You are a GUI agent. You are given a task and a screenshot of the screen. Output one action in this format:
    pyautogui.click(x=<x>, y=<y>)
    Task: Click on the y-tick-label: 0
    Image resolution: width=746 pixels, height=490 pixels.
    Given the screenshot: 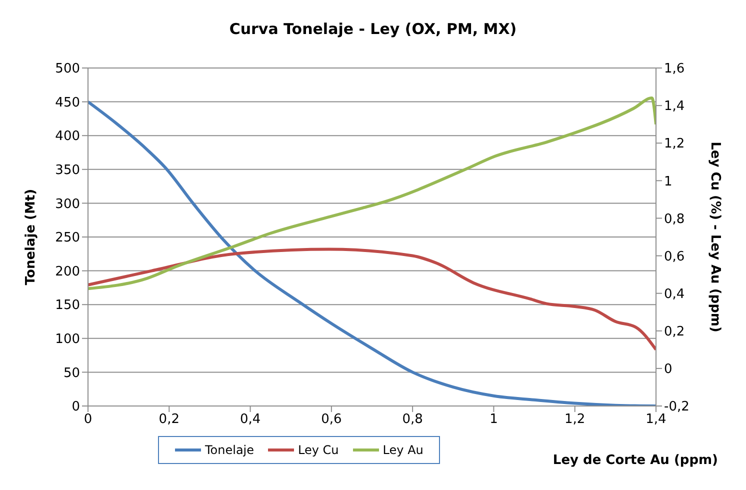 What is the action you would take?
    pyautogui.click(x=76, y=407)
    